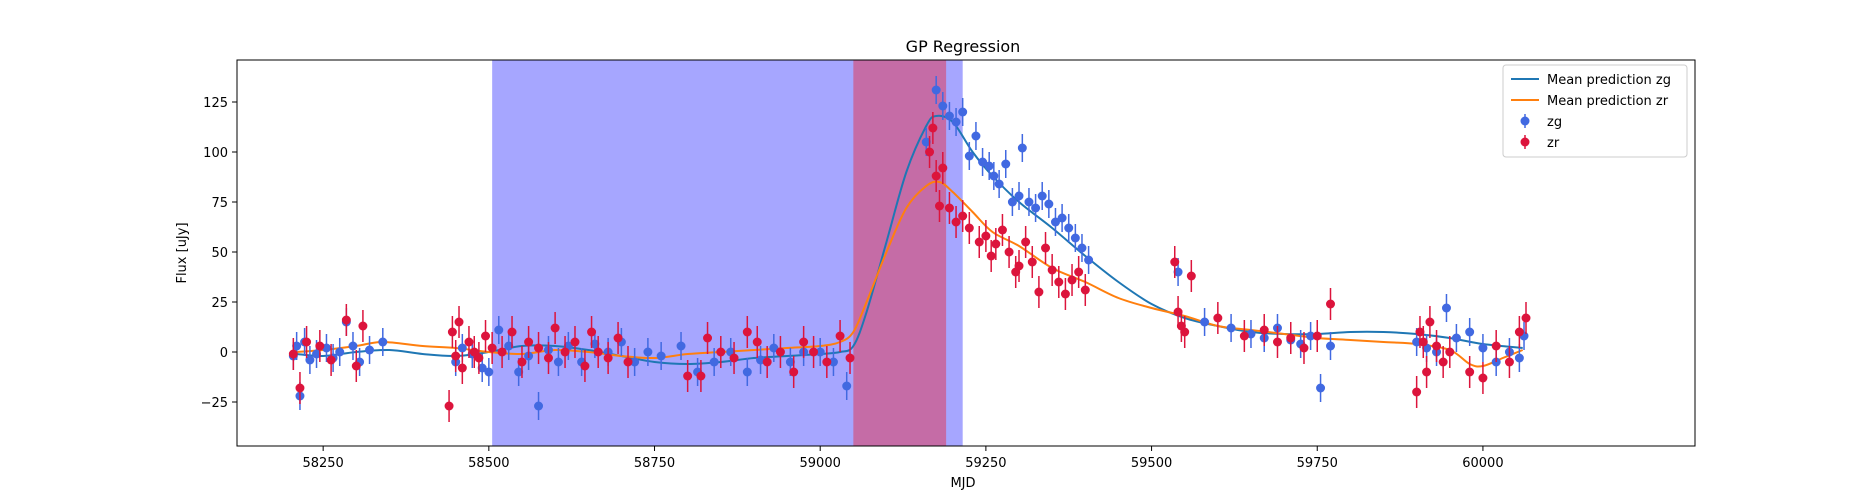 The width and height of the screenshot is (1875, 504). Describe the element at coordinates (1317, 463) in the screenshot. I see `x-tick-label: 59750` at that location.